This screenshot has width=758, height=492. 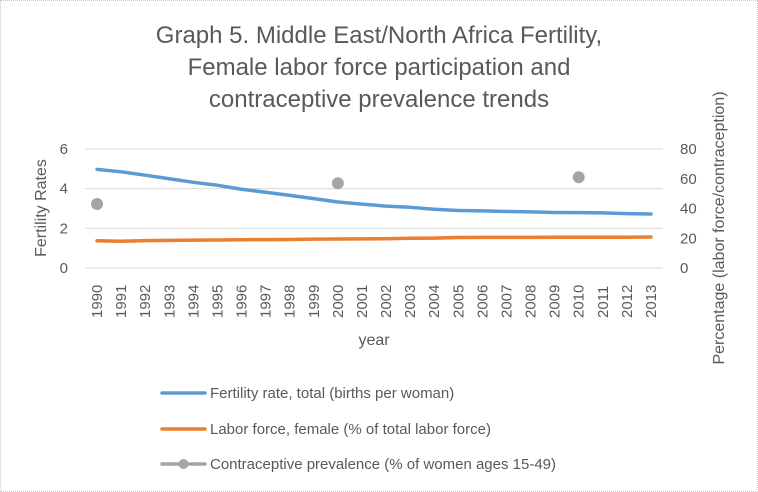 I want to click on x-tick-label: 2008, so click(x=531, y=301).